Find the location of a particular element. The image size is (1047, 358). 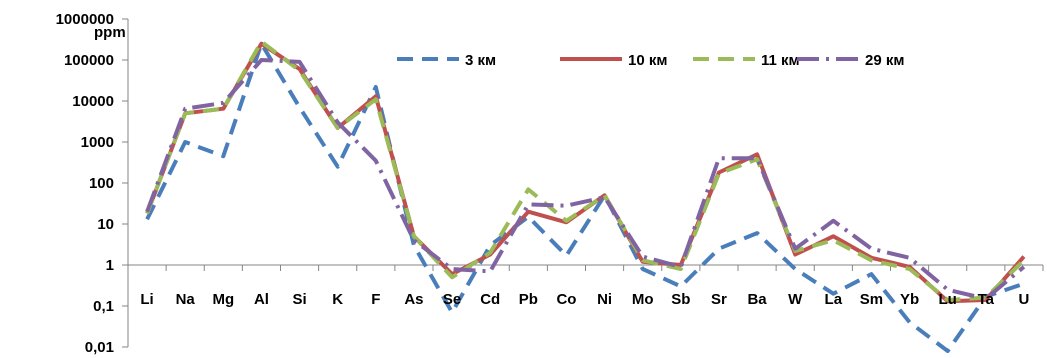

x-tick-label: Mo is located at coordinates (643, 299).